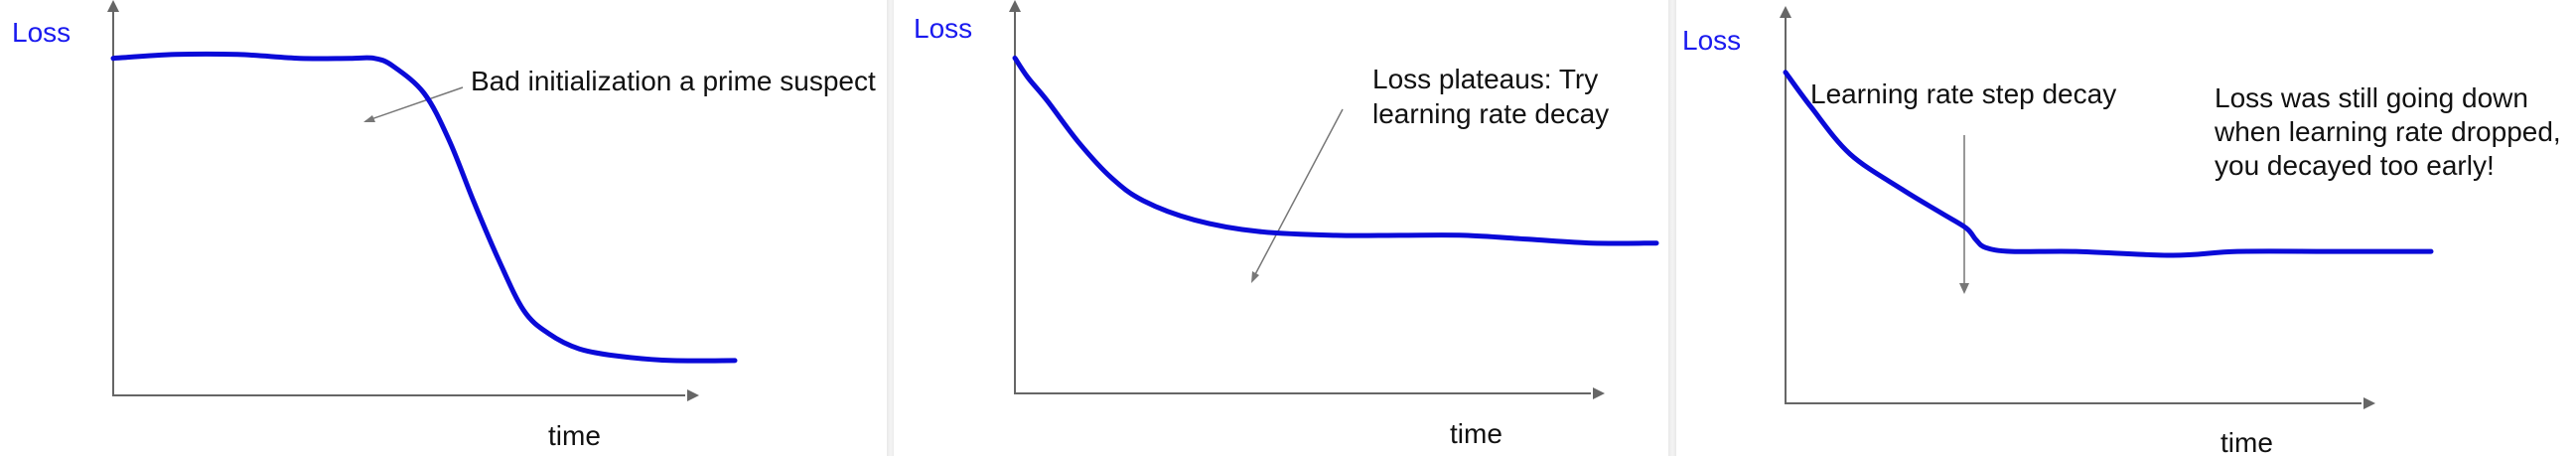 This screenshot has height=456, width=2576. What do you see at coordinates (1476, 433) in the screenshot?
I see `chart-2-x-axis-label: time` at bounding box center [1476, 433].